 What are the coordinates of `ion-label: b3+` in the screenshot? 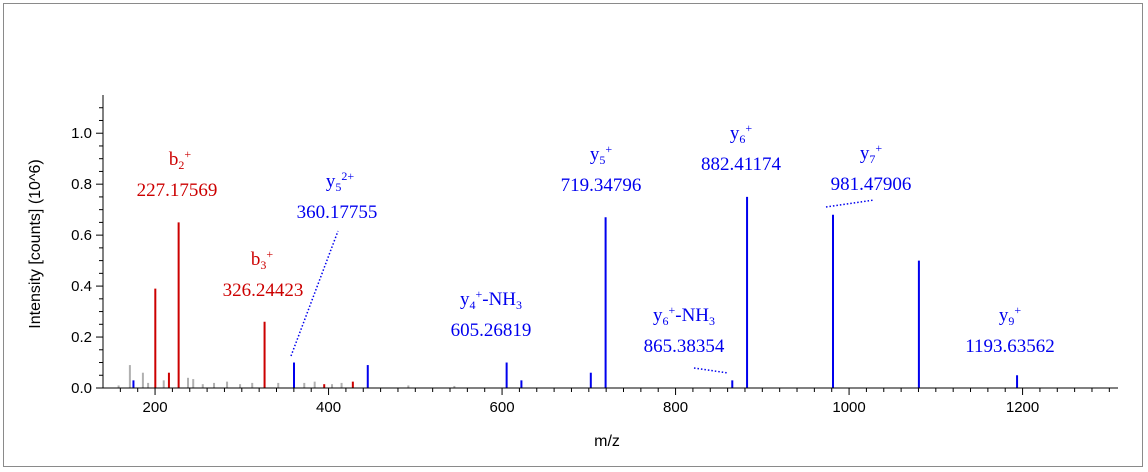 It's located at (262, 259).